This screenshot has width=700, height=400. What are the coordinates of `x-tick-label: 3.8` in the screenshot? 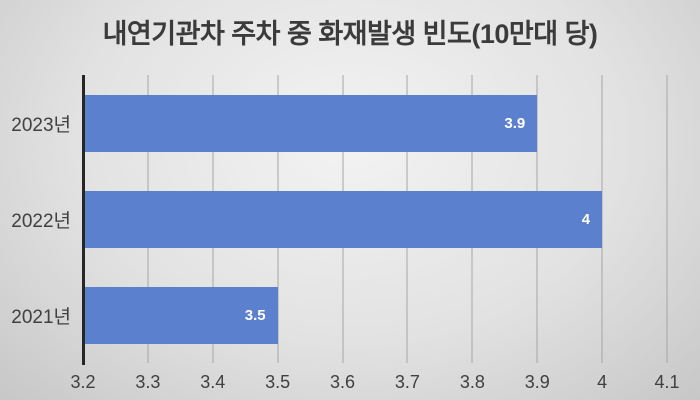 It's located at (472, 382).